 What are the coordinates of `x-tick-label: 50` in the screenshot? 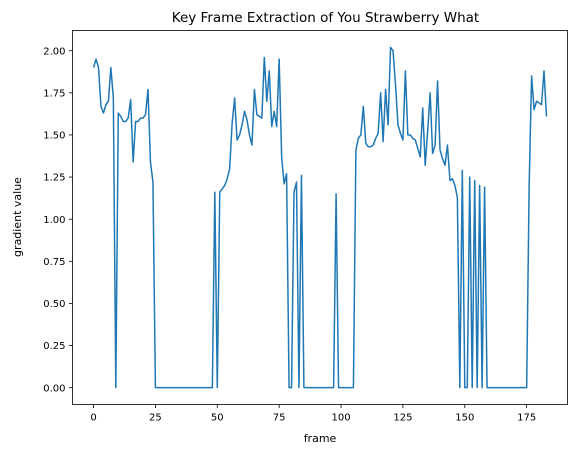 It's located at (217, 418).